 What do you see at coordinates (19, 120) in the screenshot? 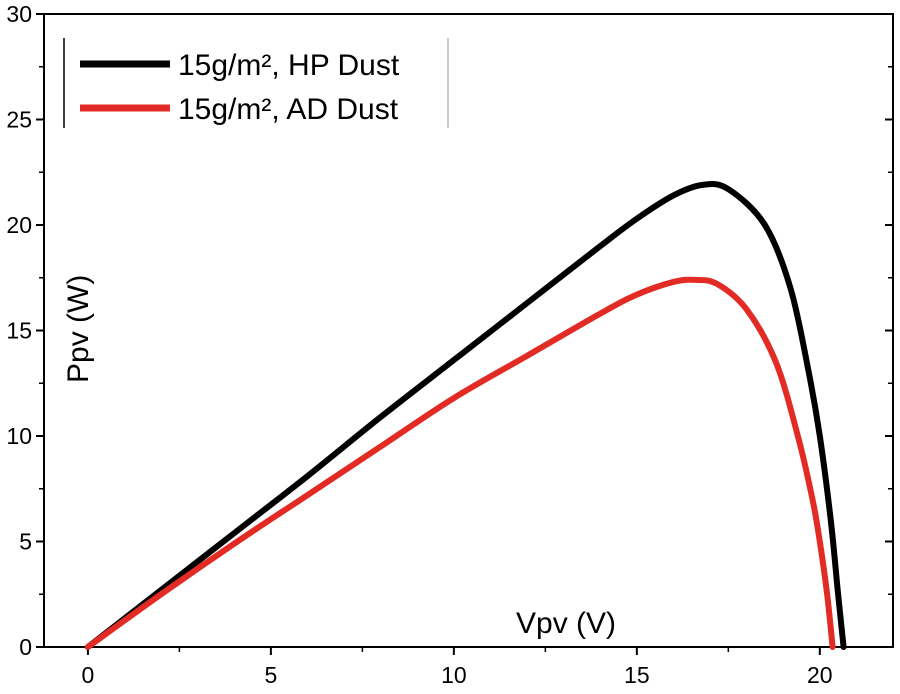
I see `y-tick-label: 25` at bounding box center [19, 120].